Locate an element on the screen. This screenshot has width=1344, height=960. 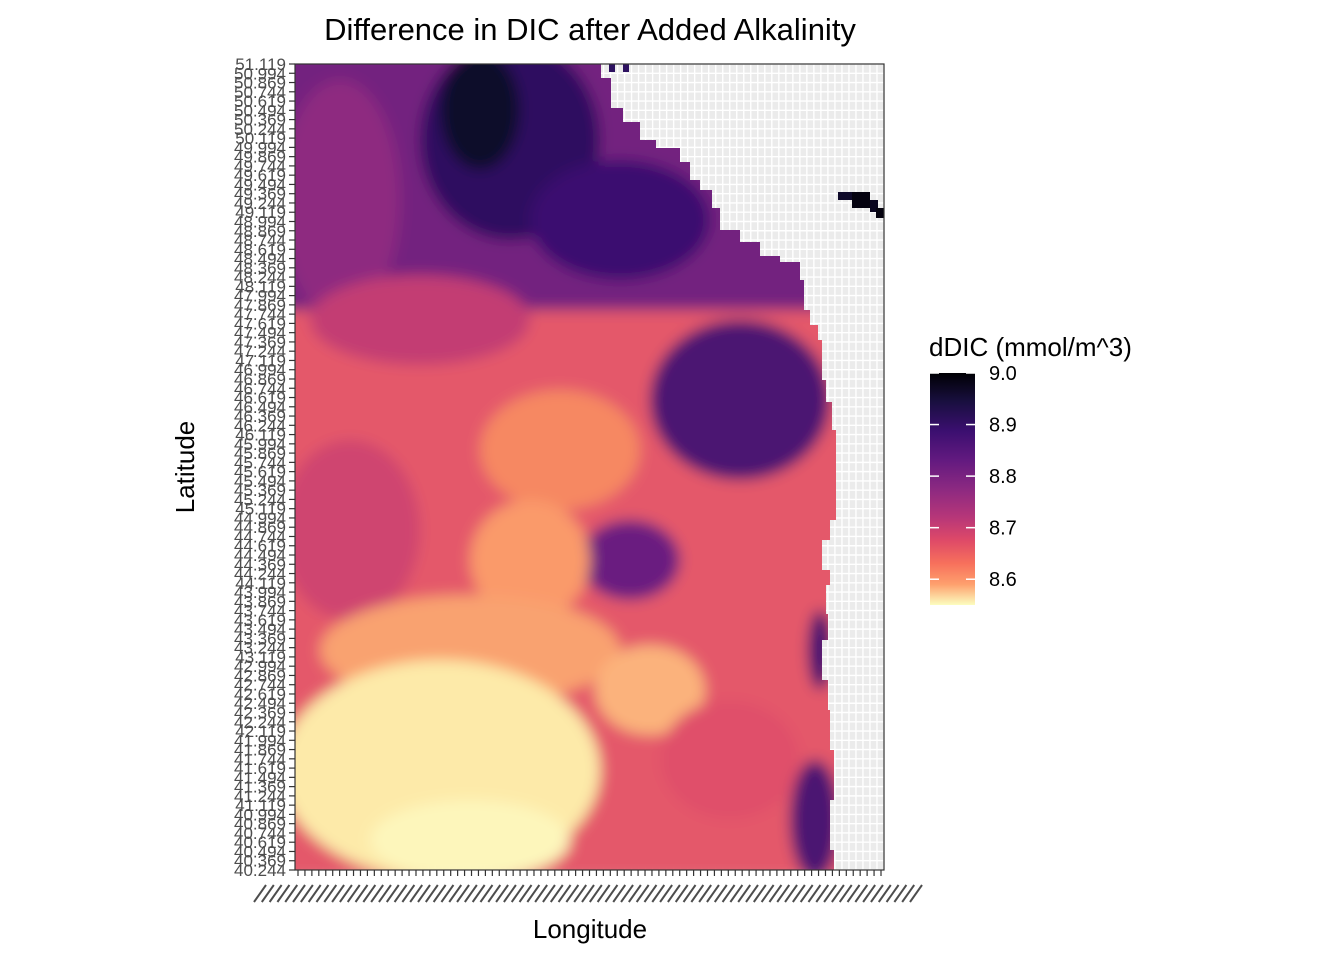
y-tick-label: 43.619 is located at coordinates (260, 620).